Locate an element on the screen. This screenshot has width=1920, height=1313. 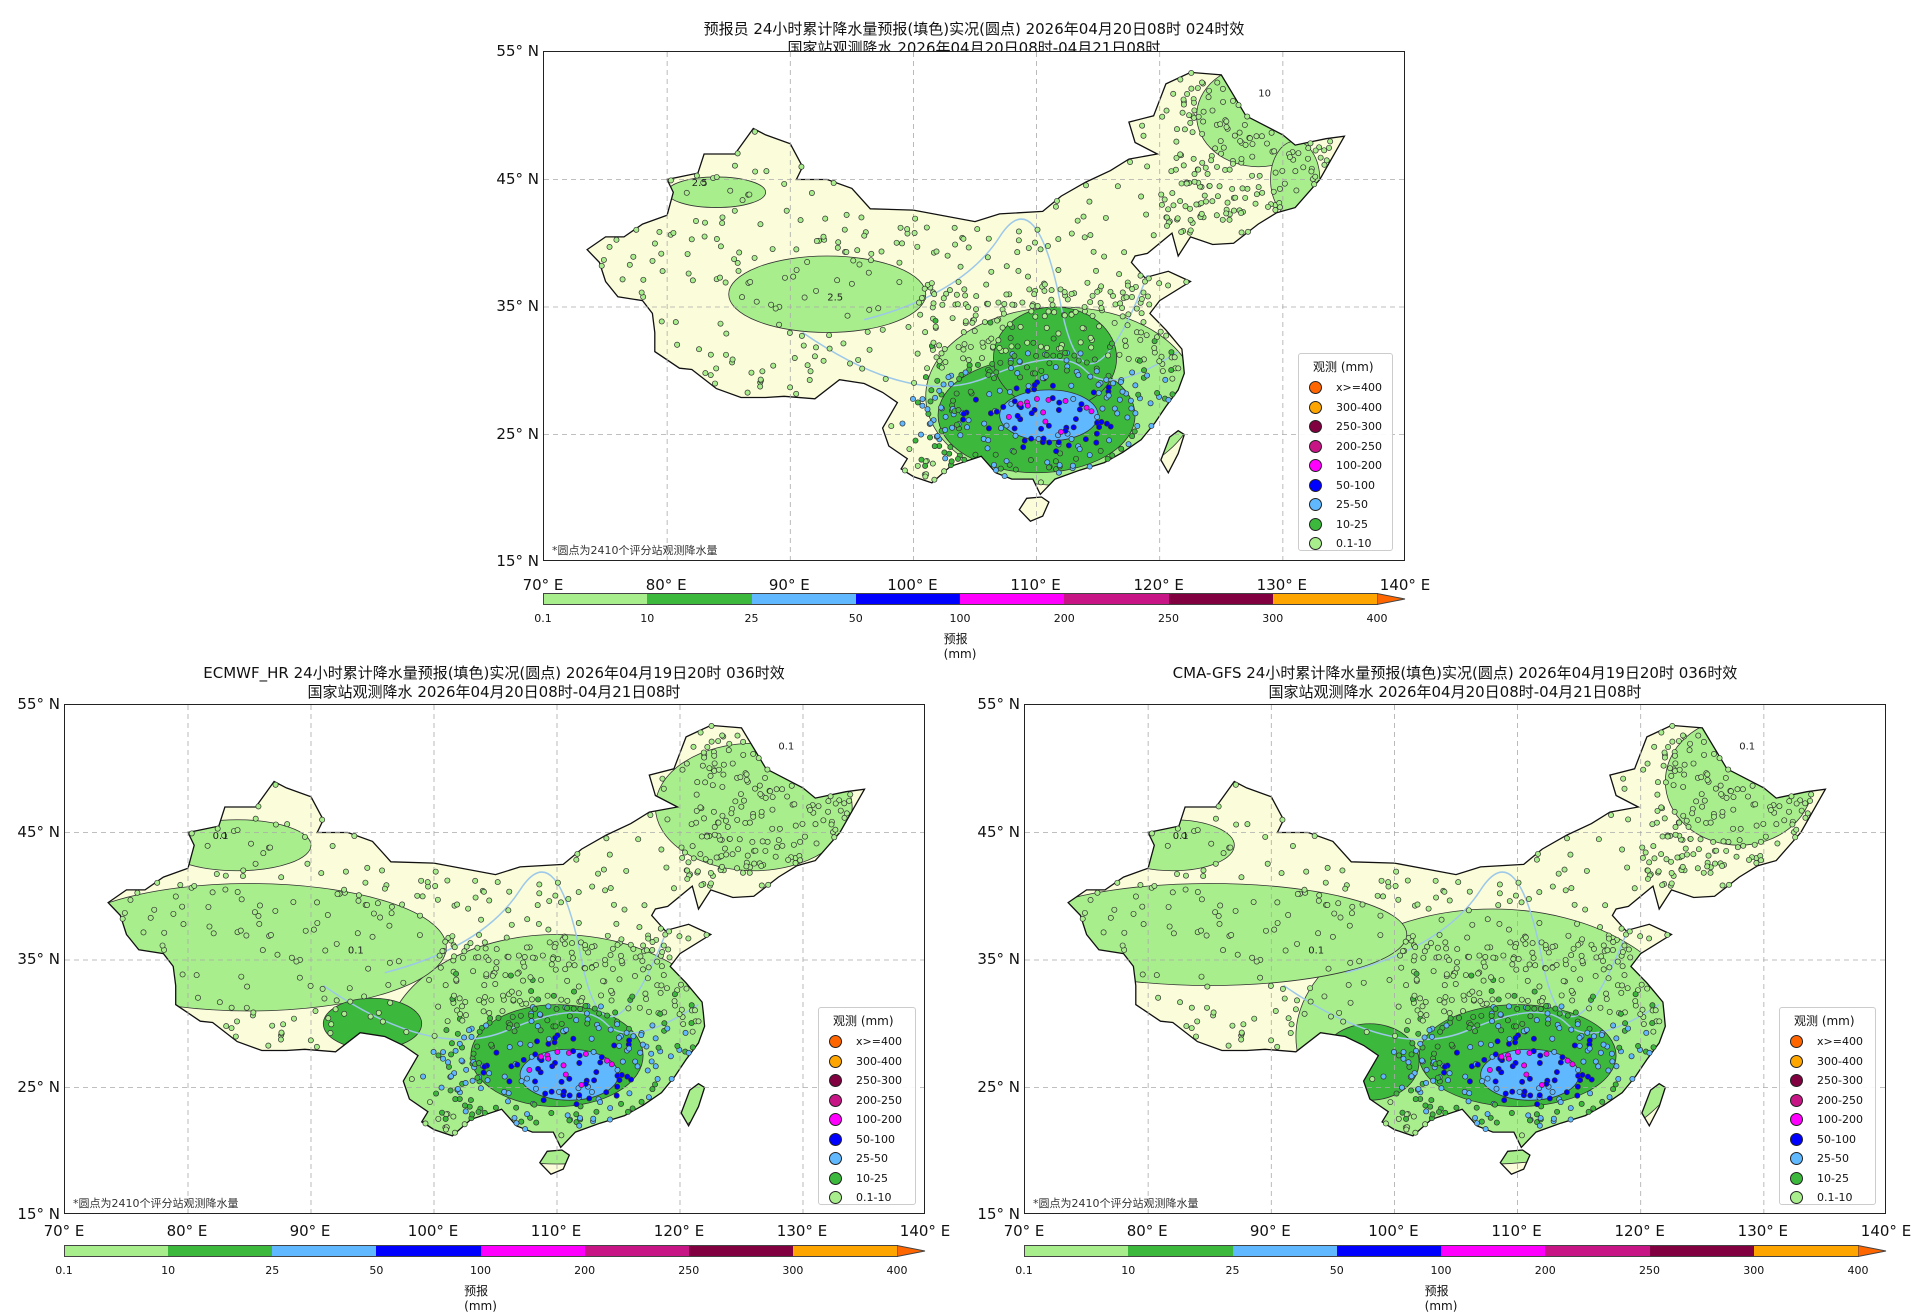
legend-item: 200-250 is located at coordinates (1827, 1101).